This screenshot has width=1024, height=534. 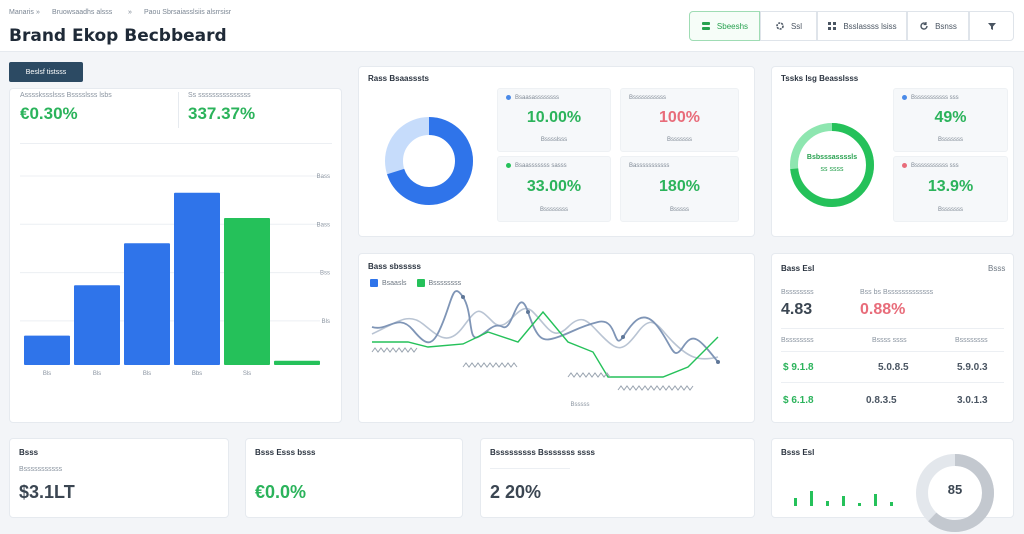 I want to click on grid-view-button-label: Bsslassss lsiss, so click(x=870, y=26).